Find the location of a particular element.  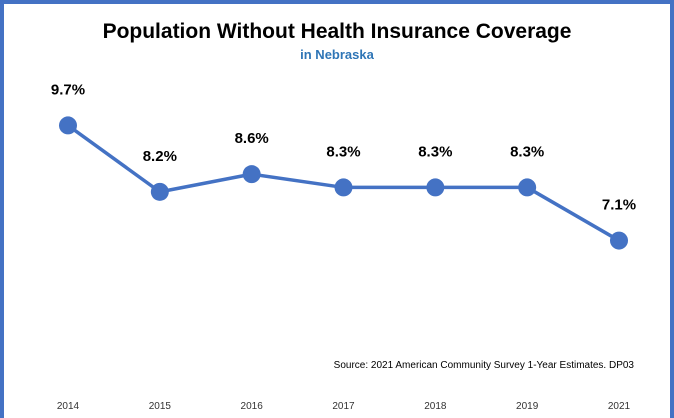

data-label-2018: 8.3% is located at coordinates (435, 151).